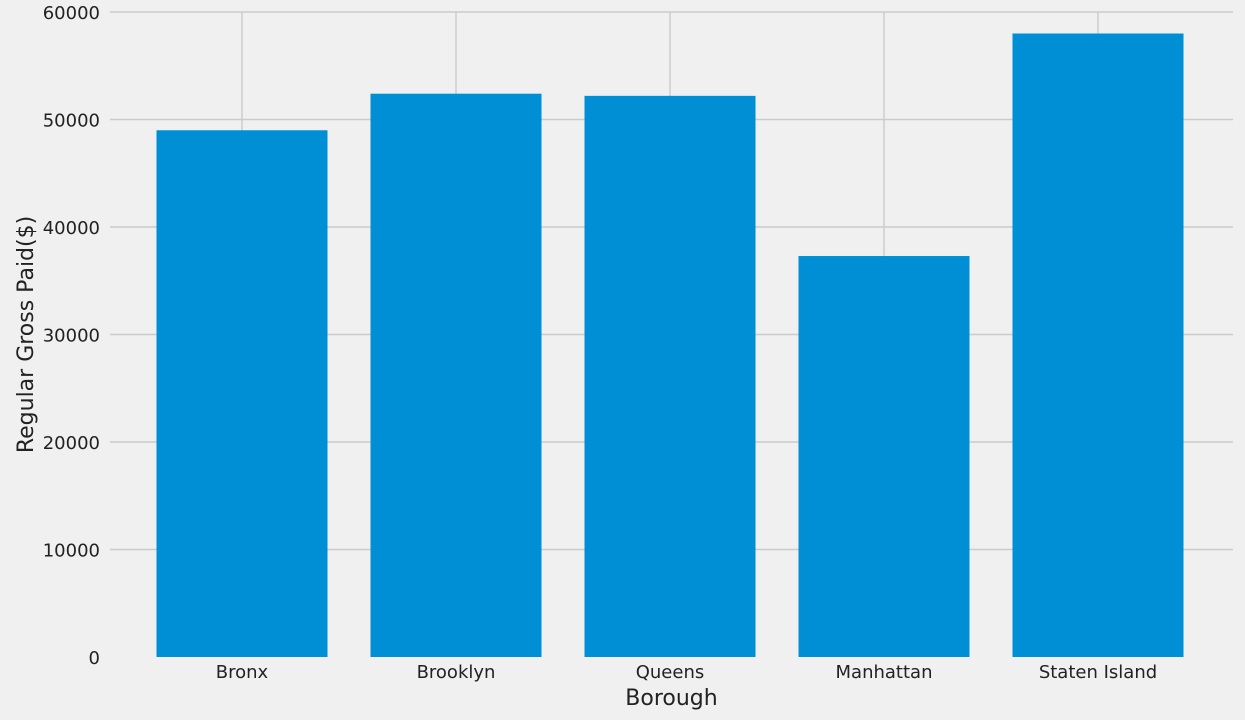 This screenshot has width=1245, height=720. I want to click on x-tick-label: Brooklyn, so click(456, 672).